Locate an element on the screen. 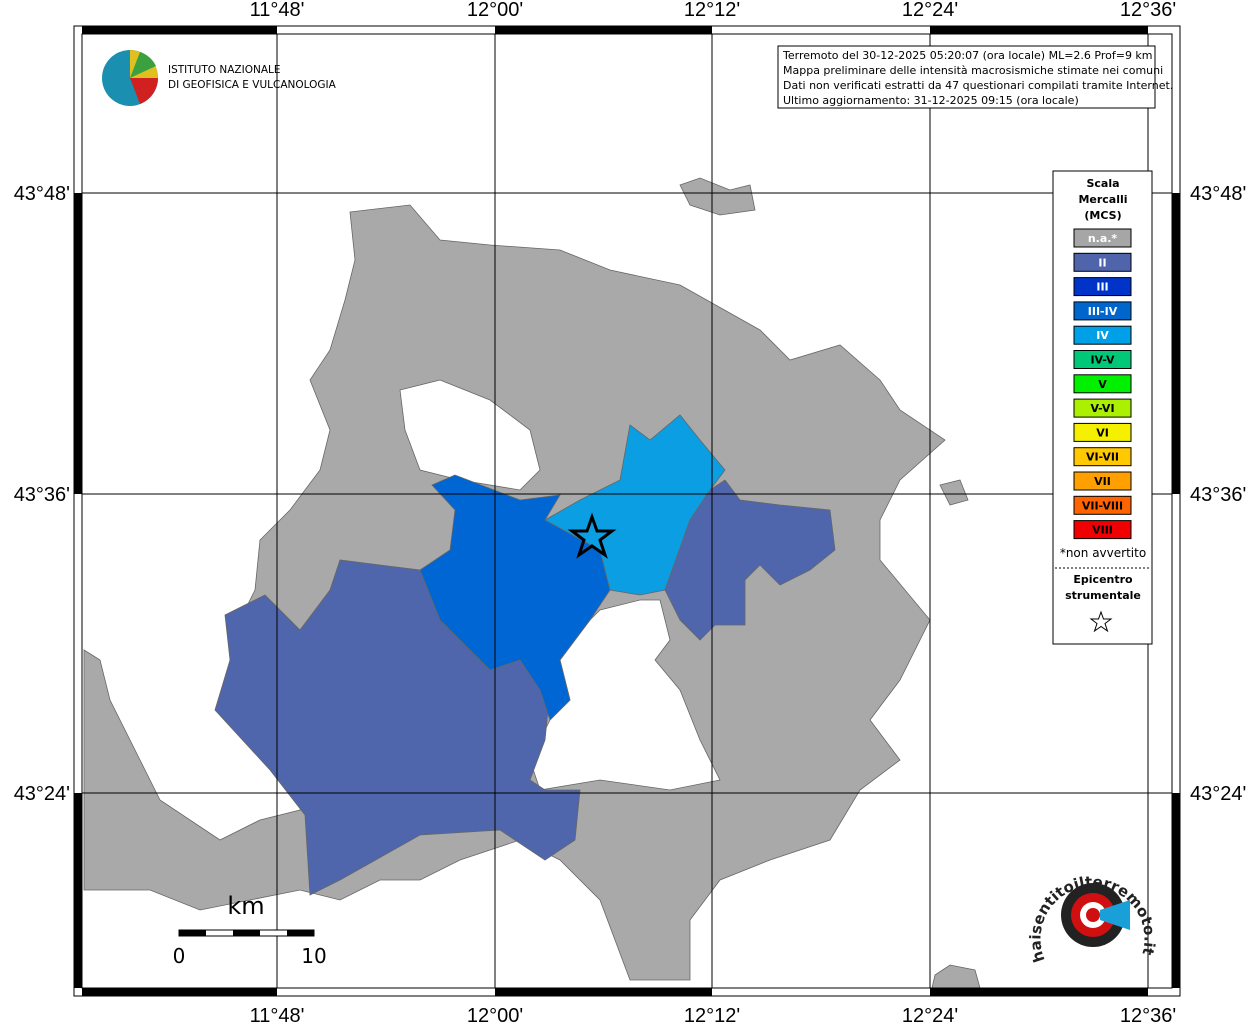  legend-label: VI is located at coordinates (1102, 432).